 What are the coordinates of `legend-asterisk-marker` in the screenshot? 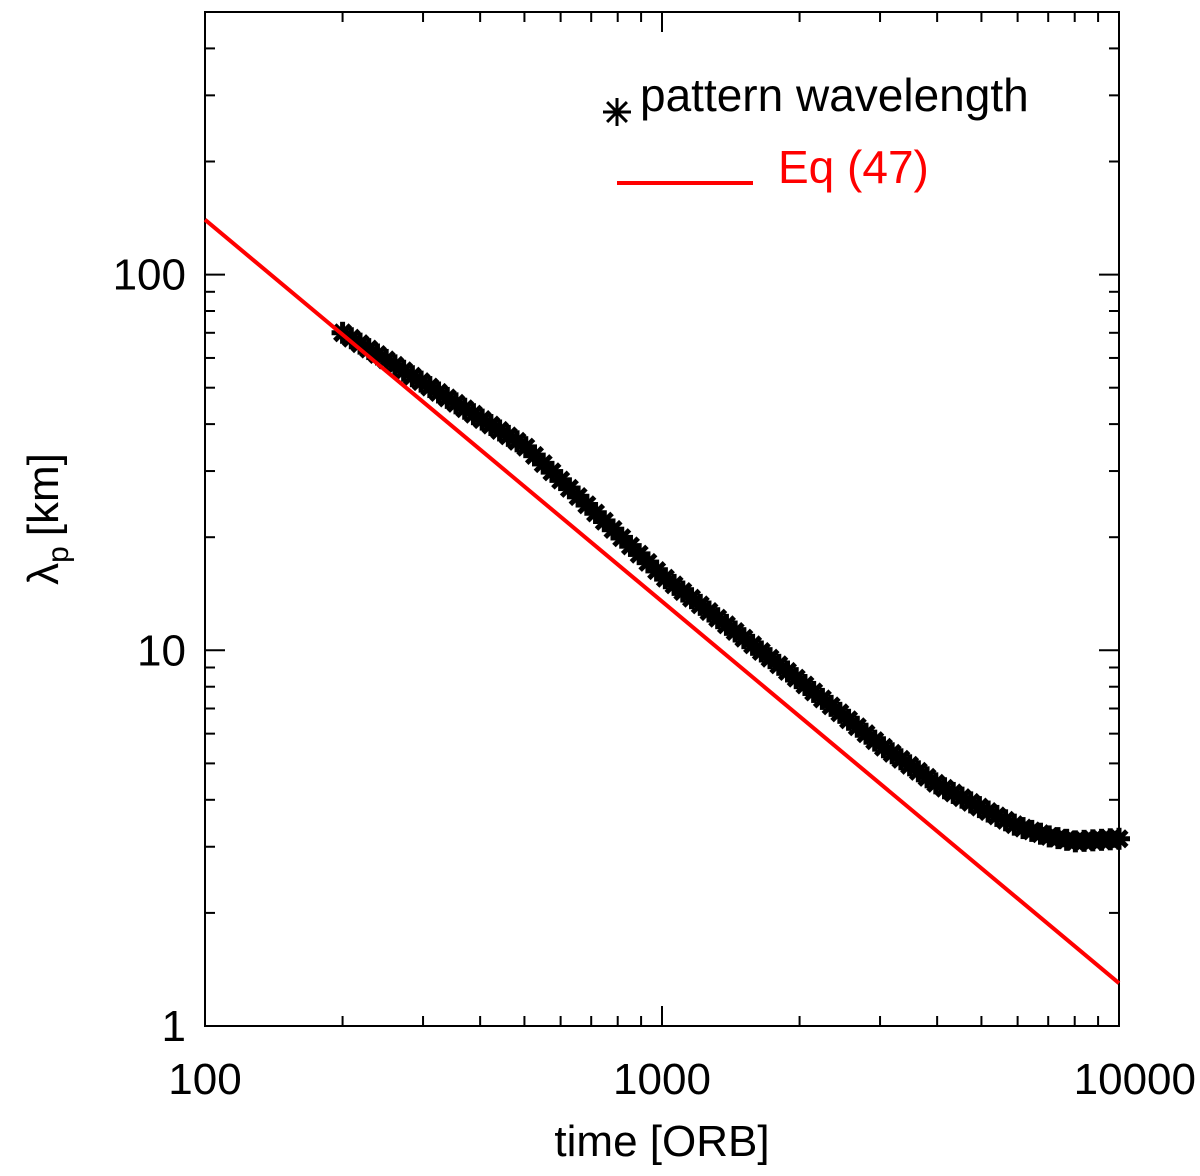 It's located at (617, 112).